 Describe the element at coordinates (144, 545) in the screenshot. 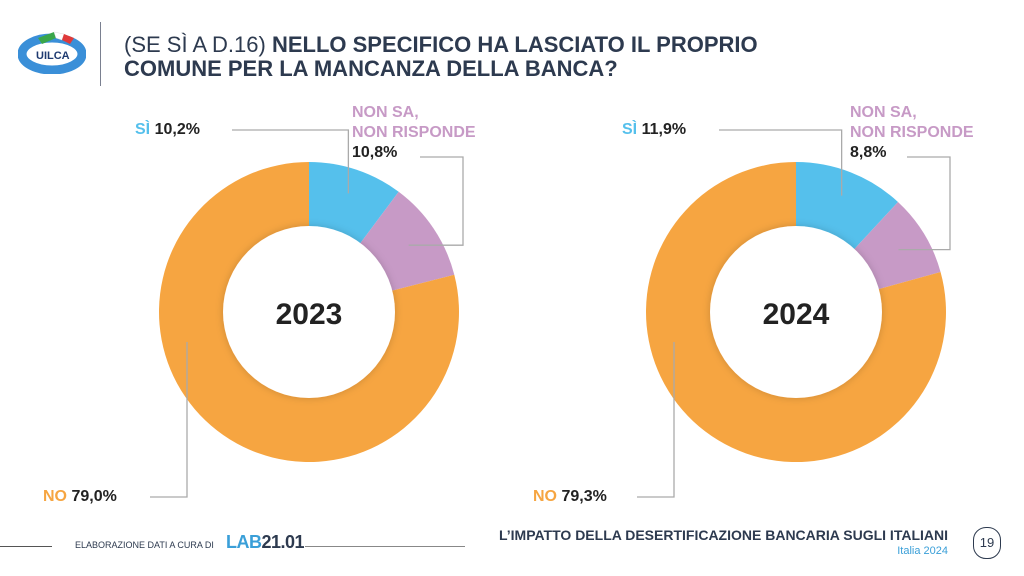

I see `footer-credit: ELABORAZIONE DATI A CURA DI` at that location.